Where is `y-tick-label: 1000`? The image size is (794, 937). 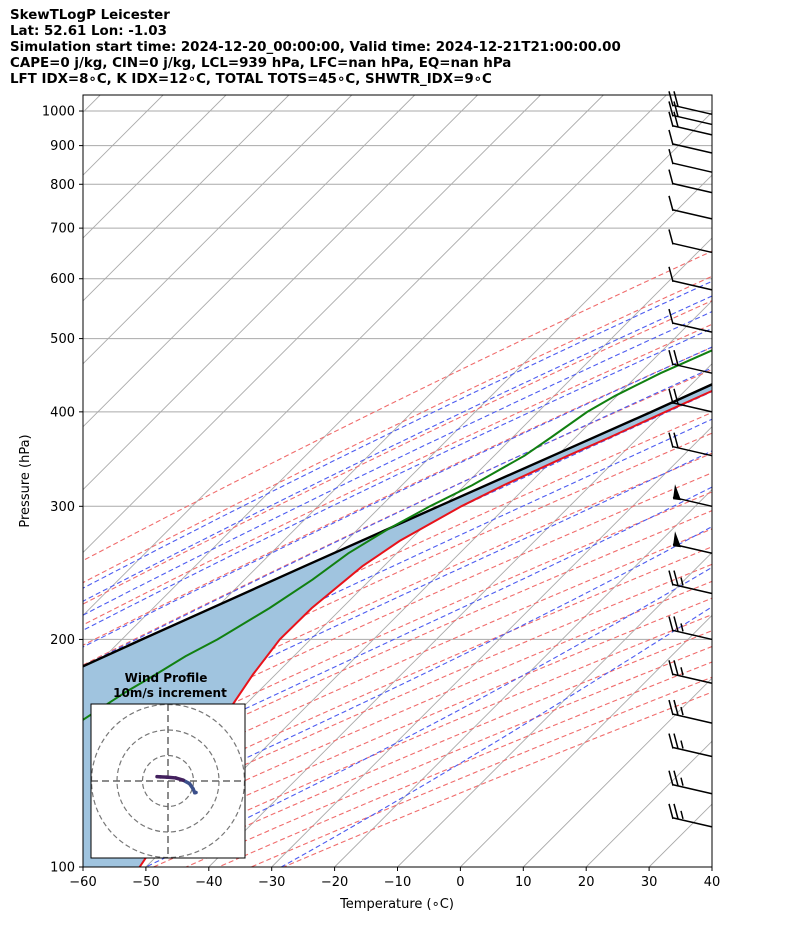
y-tick-label: 1000 is located at coordinates (58, 112).